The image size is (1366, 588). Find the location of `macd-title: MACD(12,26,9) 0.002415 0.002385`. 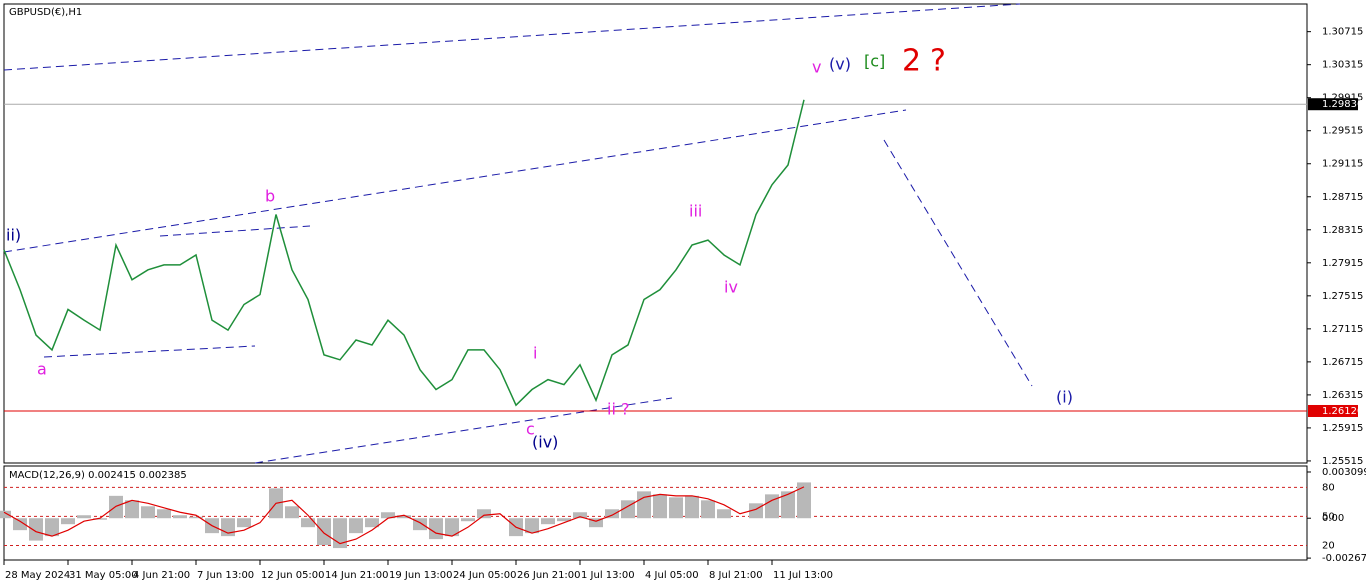

macd-title: MACD(12,26,9) 0.002415 0.002385 is located at coordinates (98, 475).